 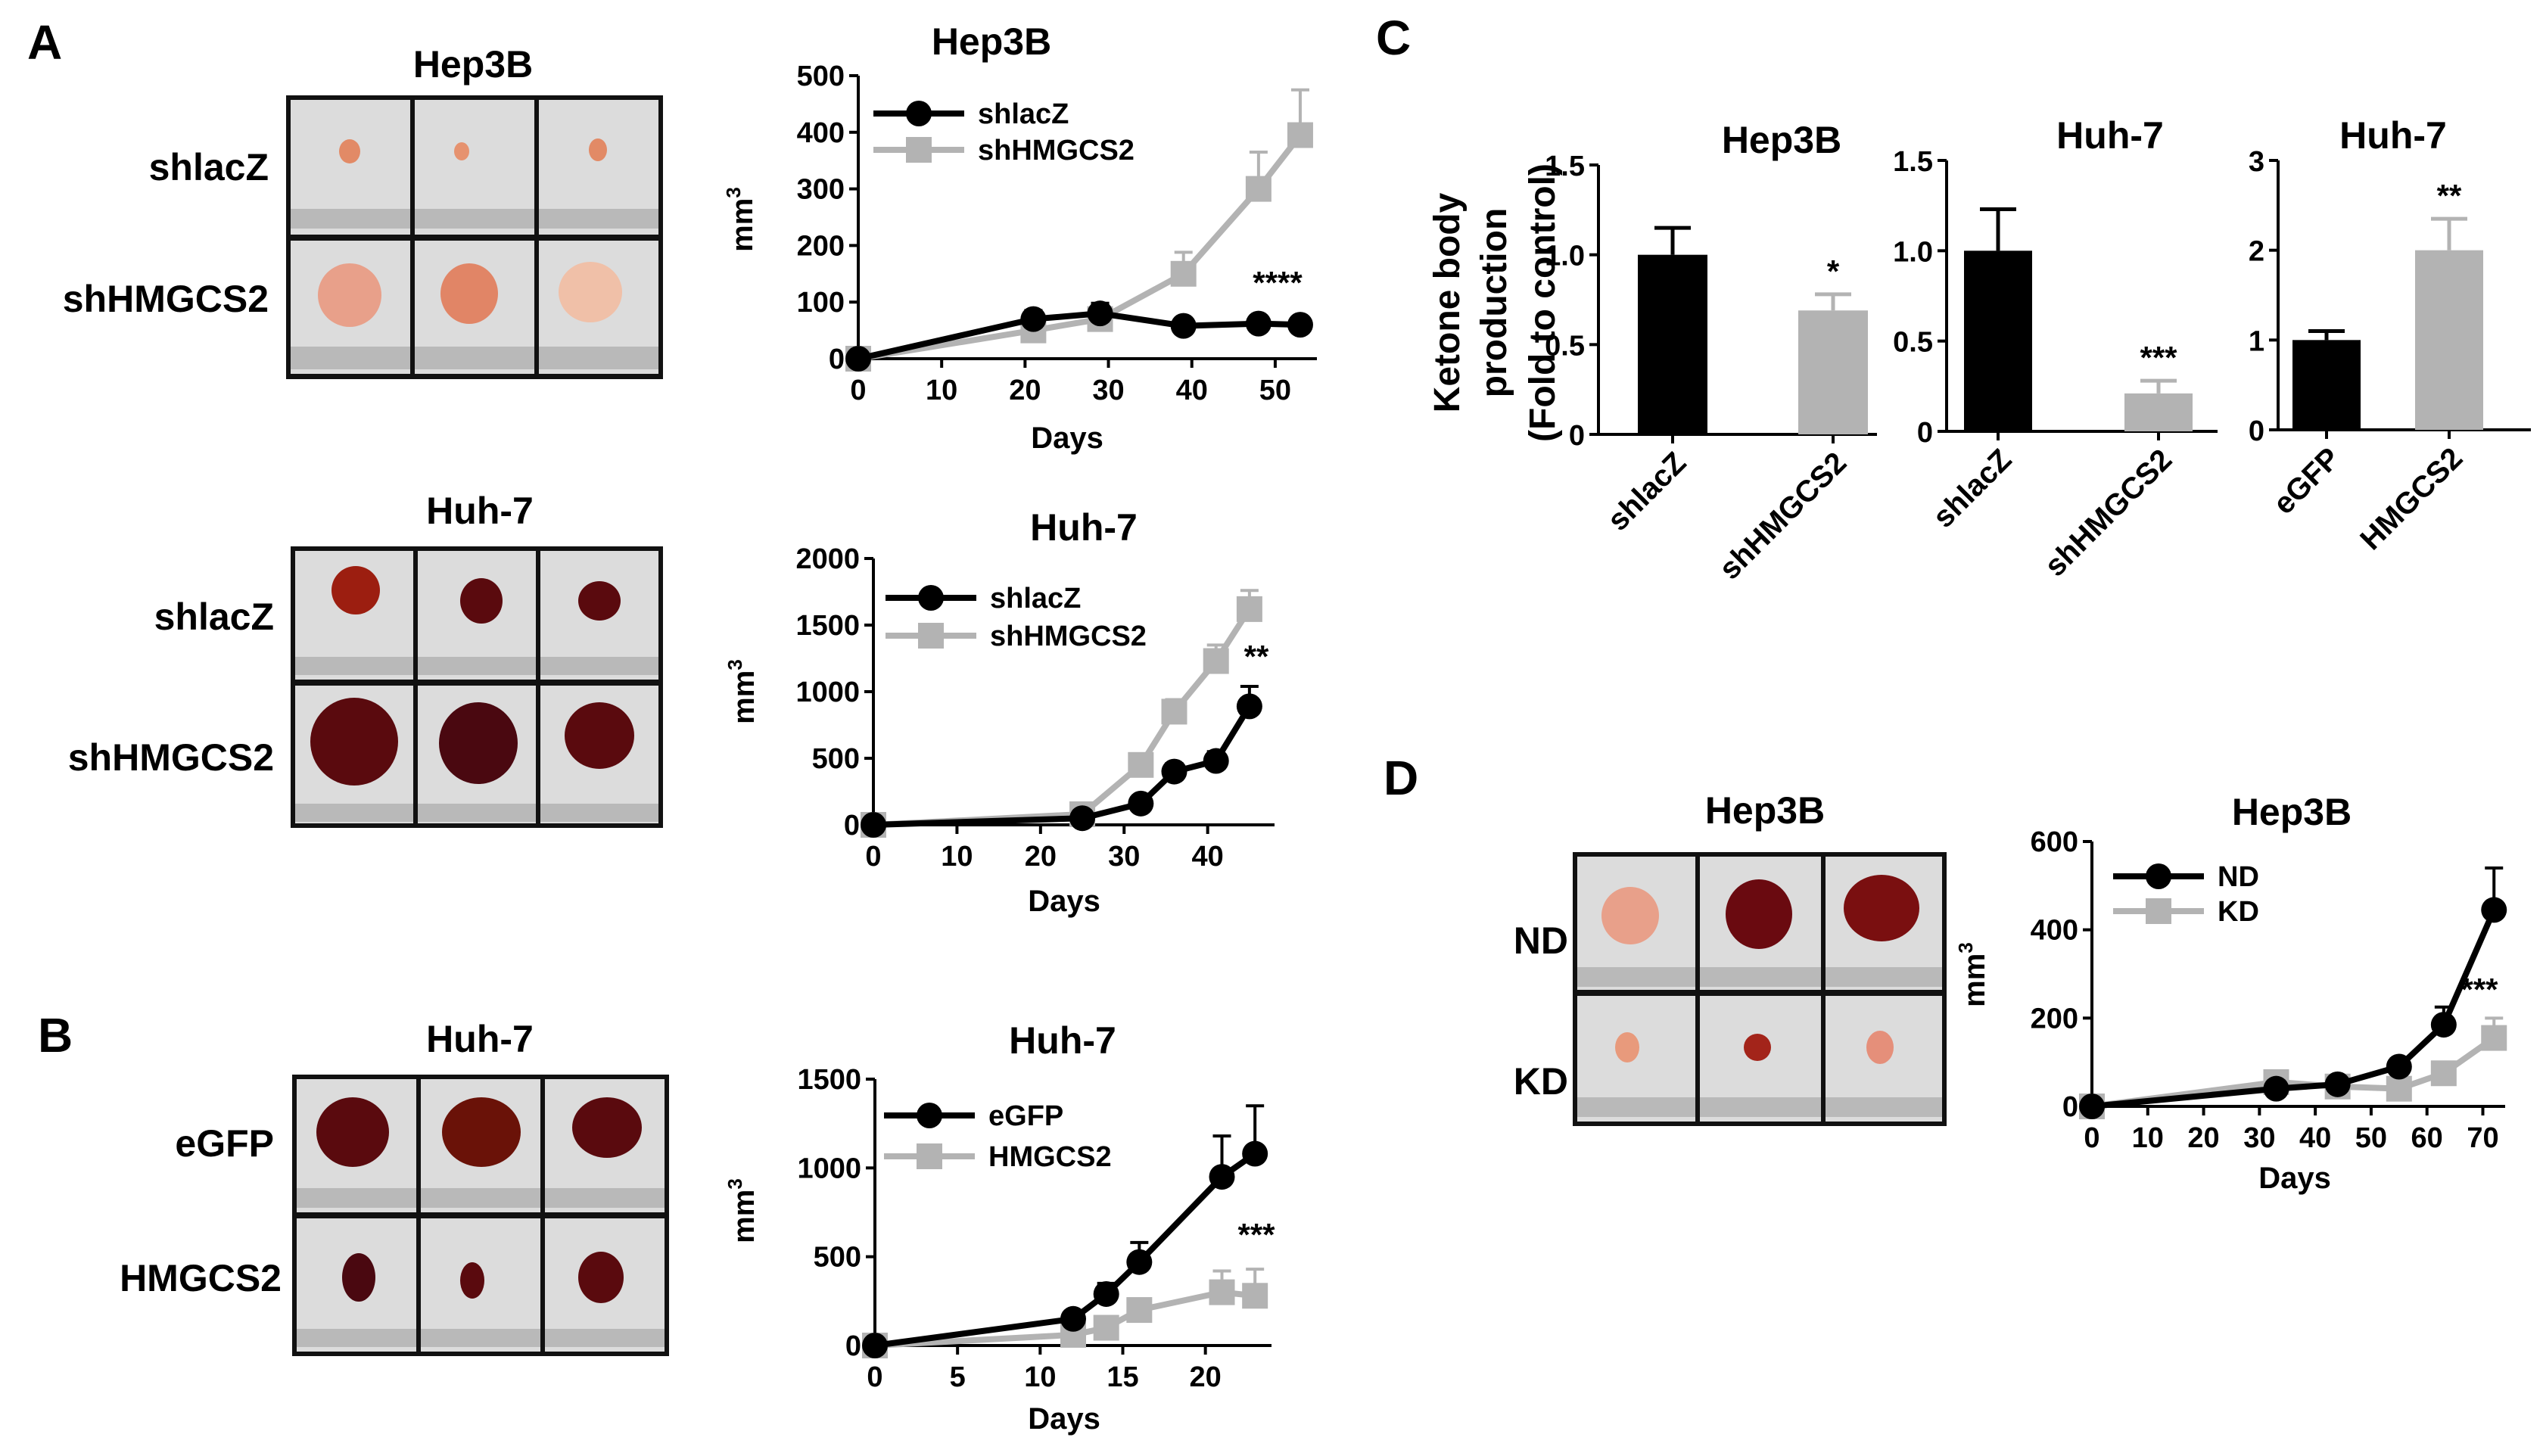 I want to click on significance-marker: **, so click(x=2449, y=196).